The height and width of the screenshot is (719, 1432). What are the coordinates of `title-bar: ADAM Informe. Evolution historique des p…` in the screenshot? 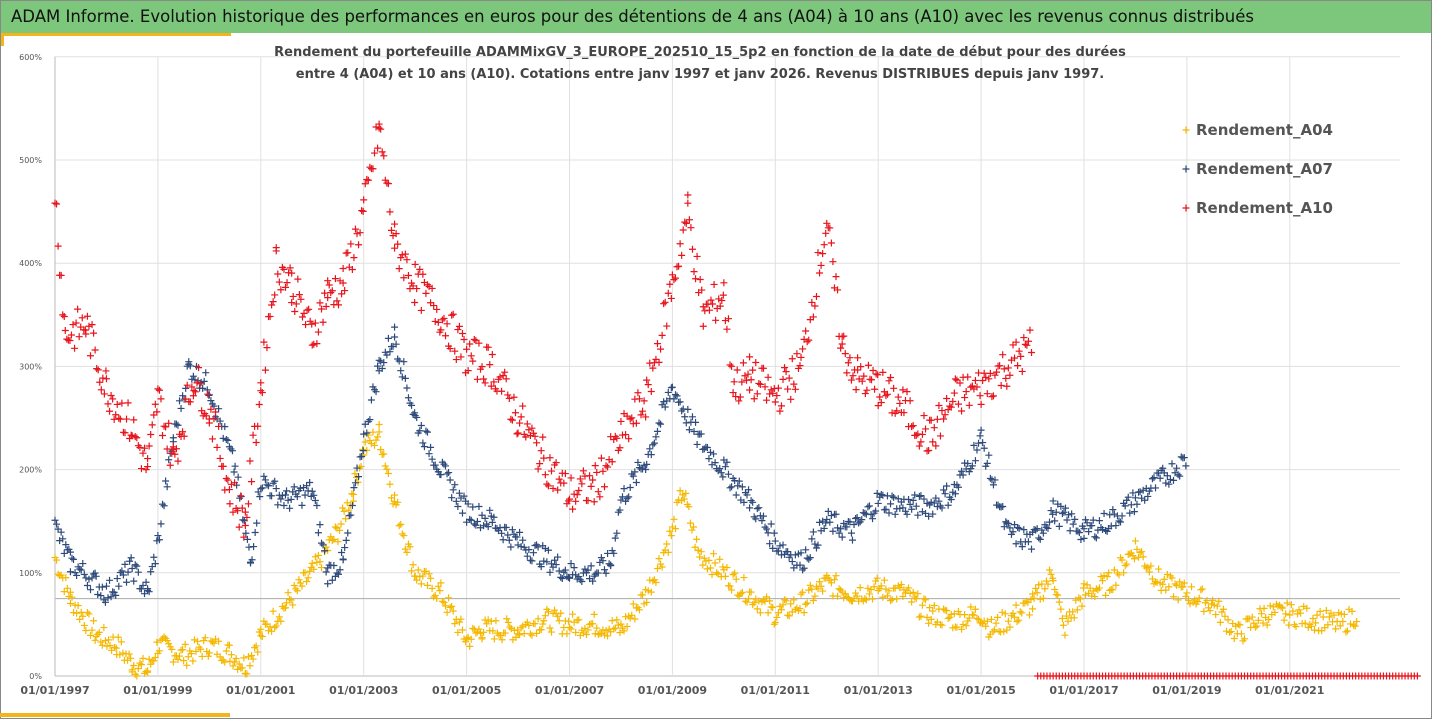 It's located at (716, 17).